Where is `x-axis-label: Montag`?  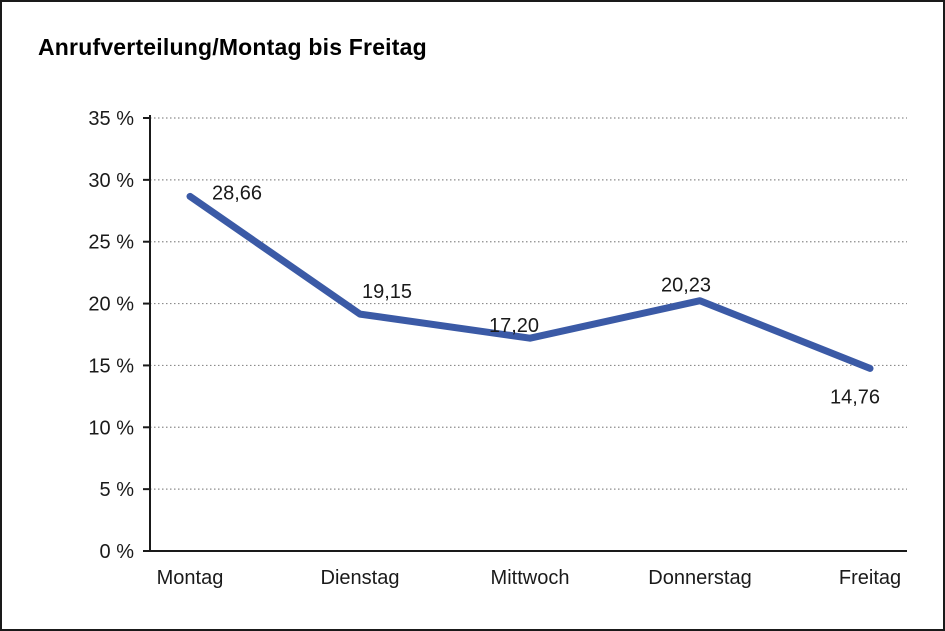
x-axis-label: Montag is located at coordinates (190, 578).